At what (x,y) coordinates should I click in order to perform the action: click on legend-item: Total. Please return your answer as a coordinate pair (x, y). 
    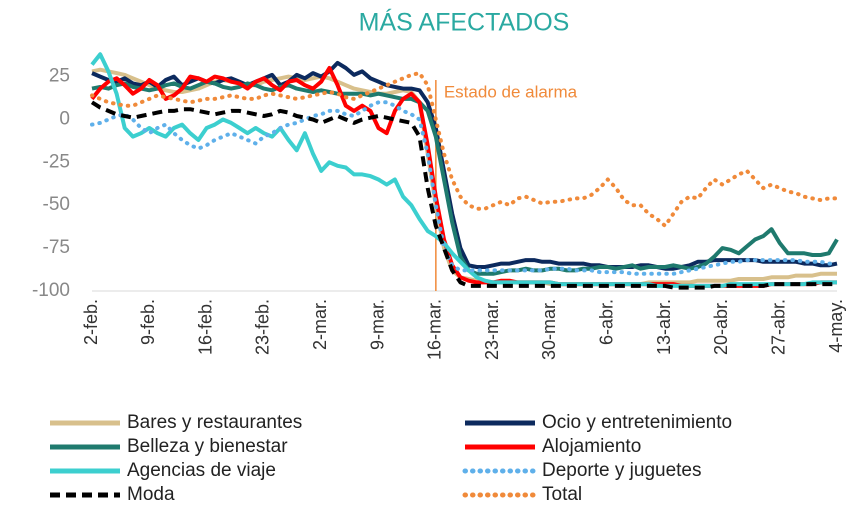
    Looking at the image, I should click on (522, 494).